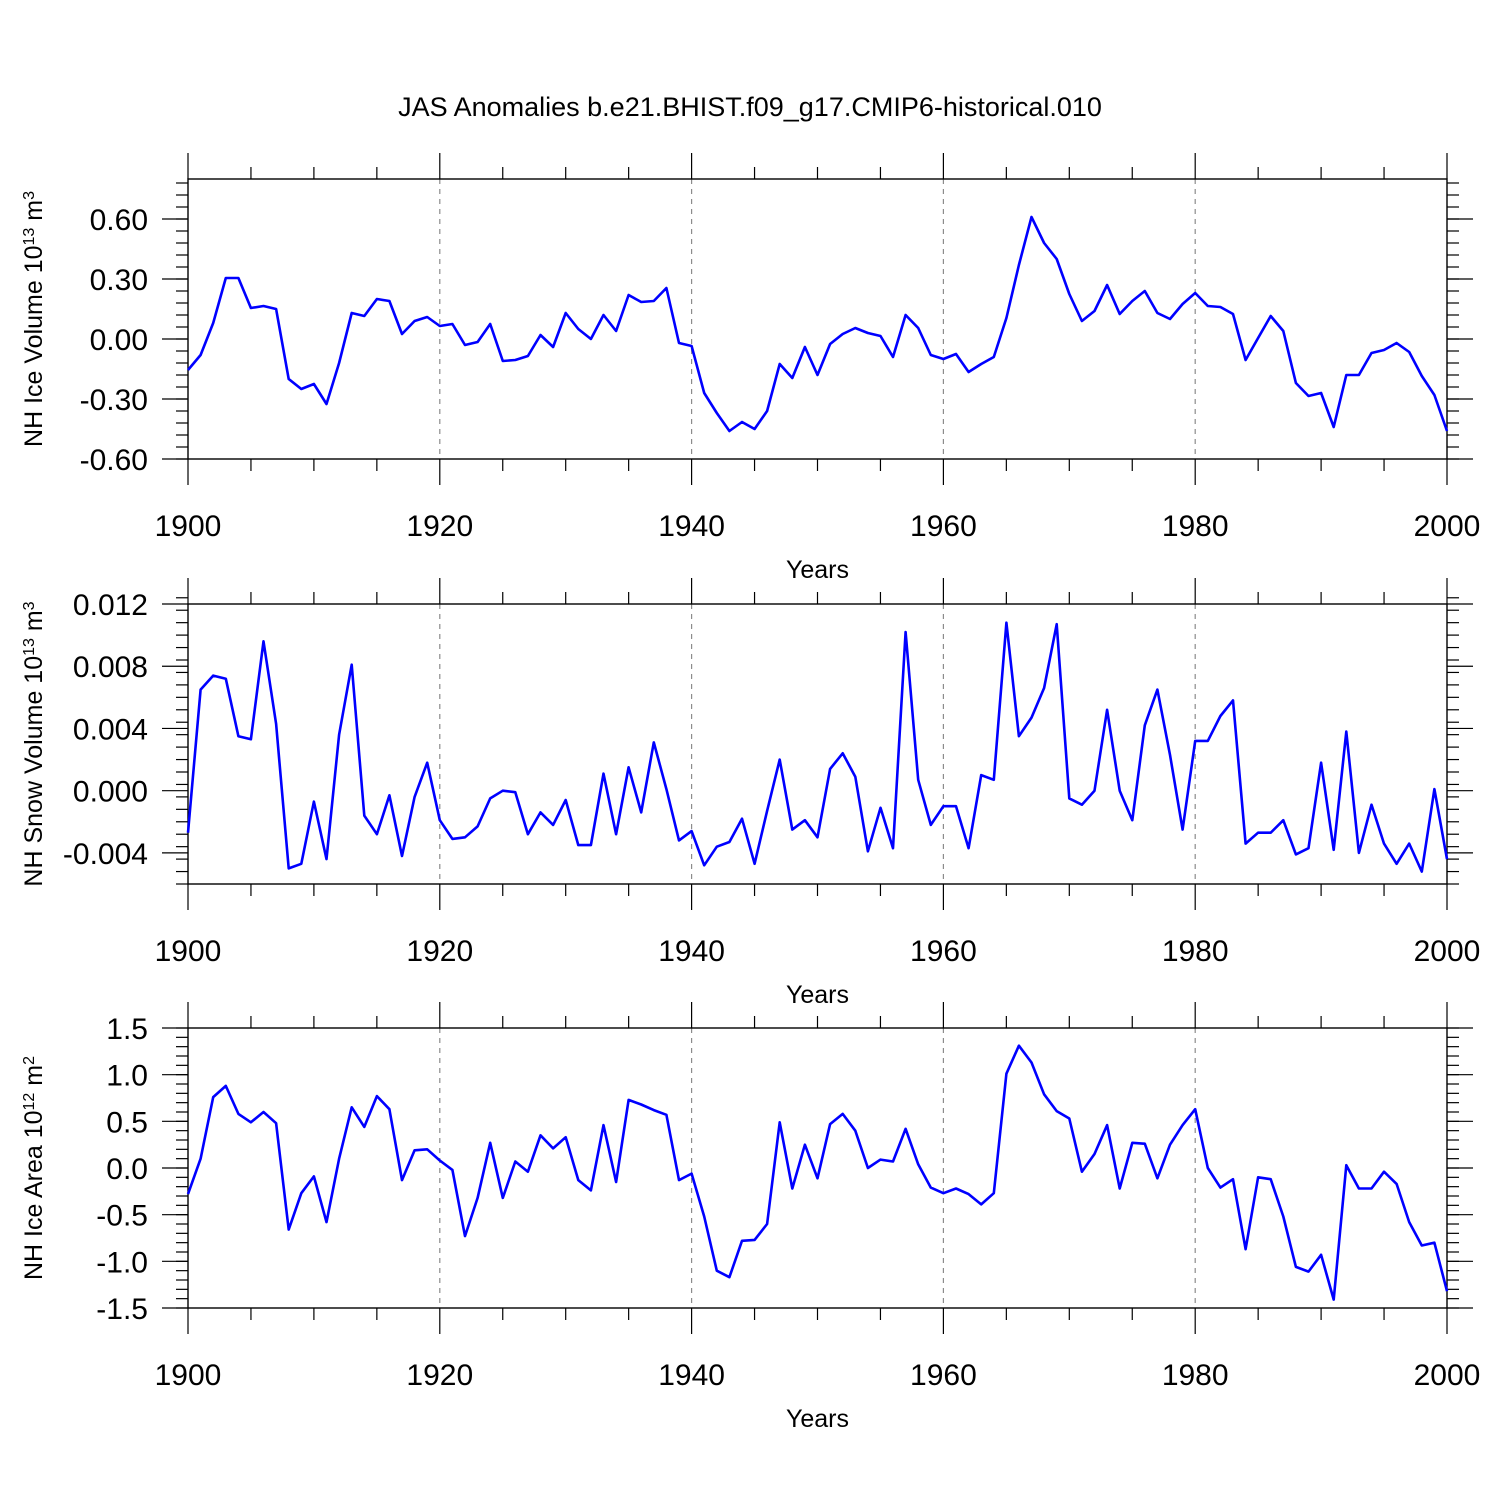 This screenshot has width=1500, height=1500. What do you see at coordinates (34, 1195) in the screenshot?
I see `y-axis-title-text: NH Ice Area 10` at bounding box center [34, 1195].